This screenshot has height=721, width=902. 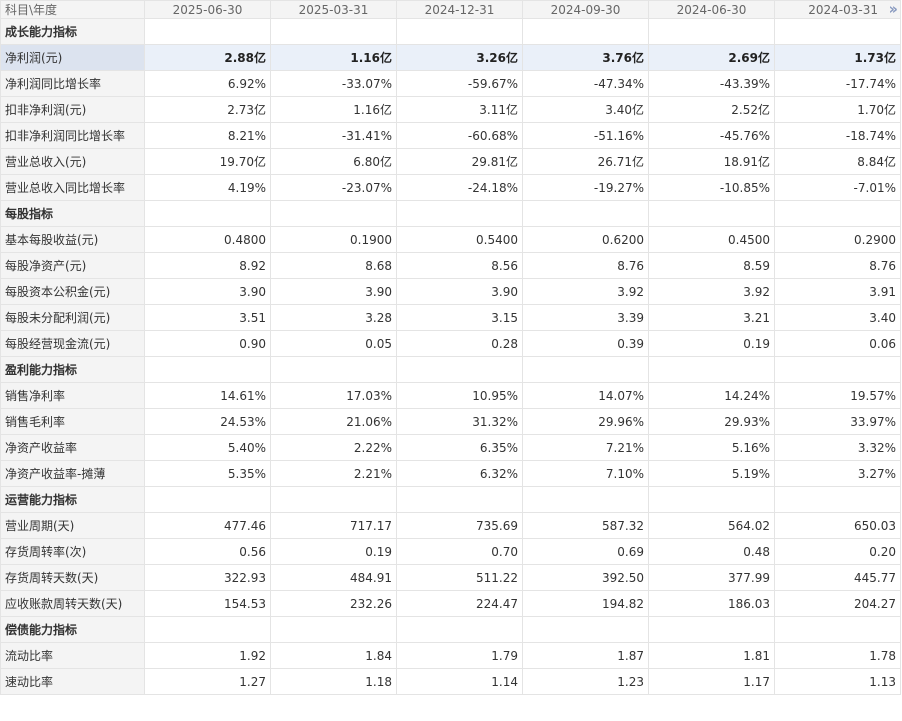 What do you see at coordinates (72, 447) in the screenshot?
I see `row-label: 净资产收益率` at bounding box center [72, 447].